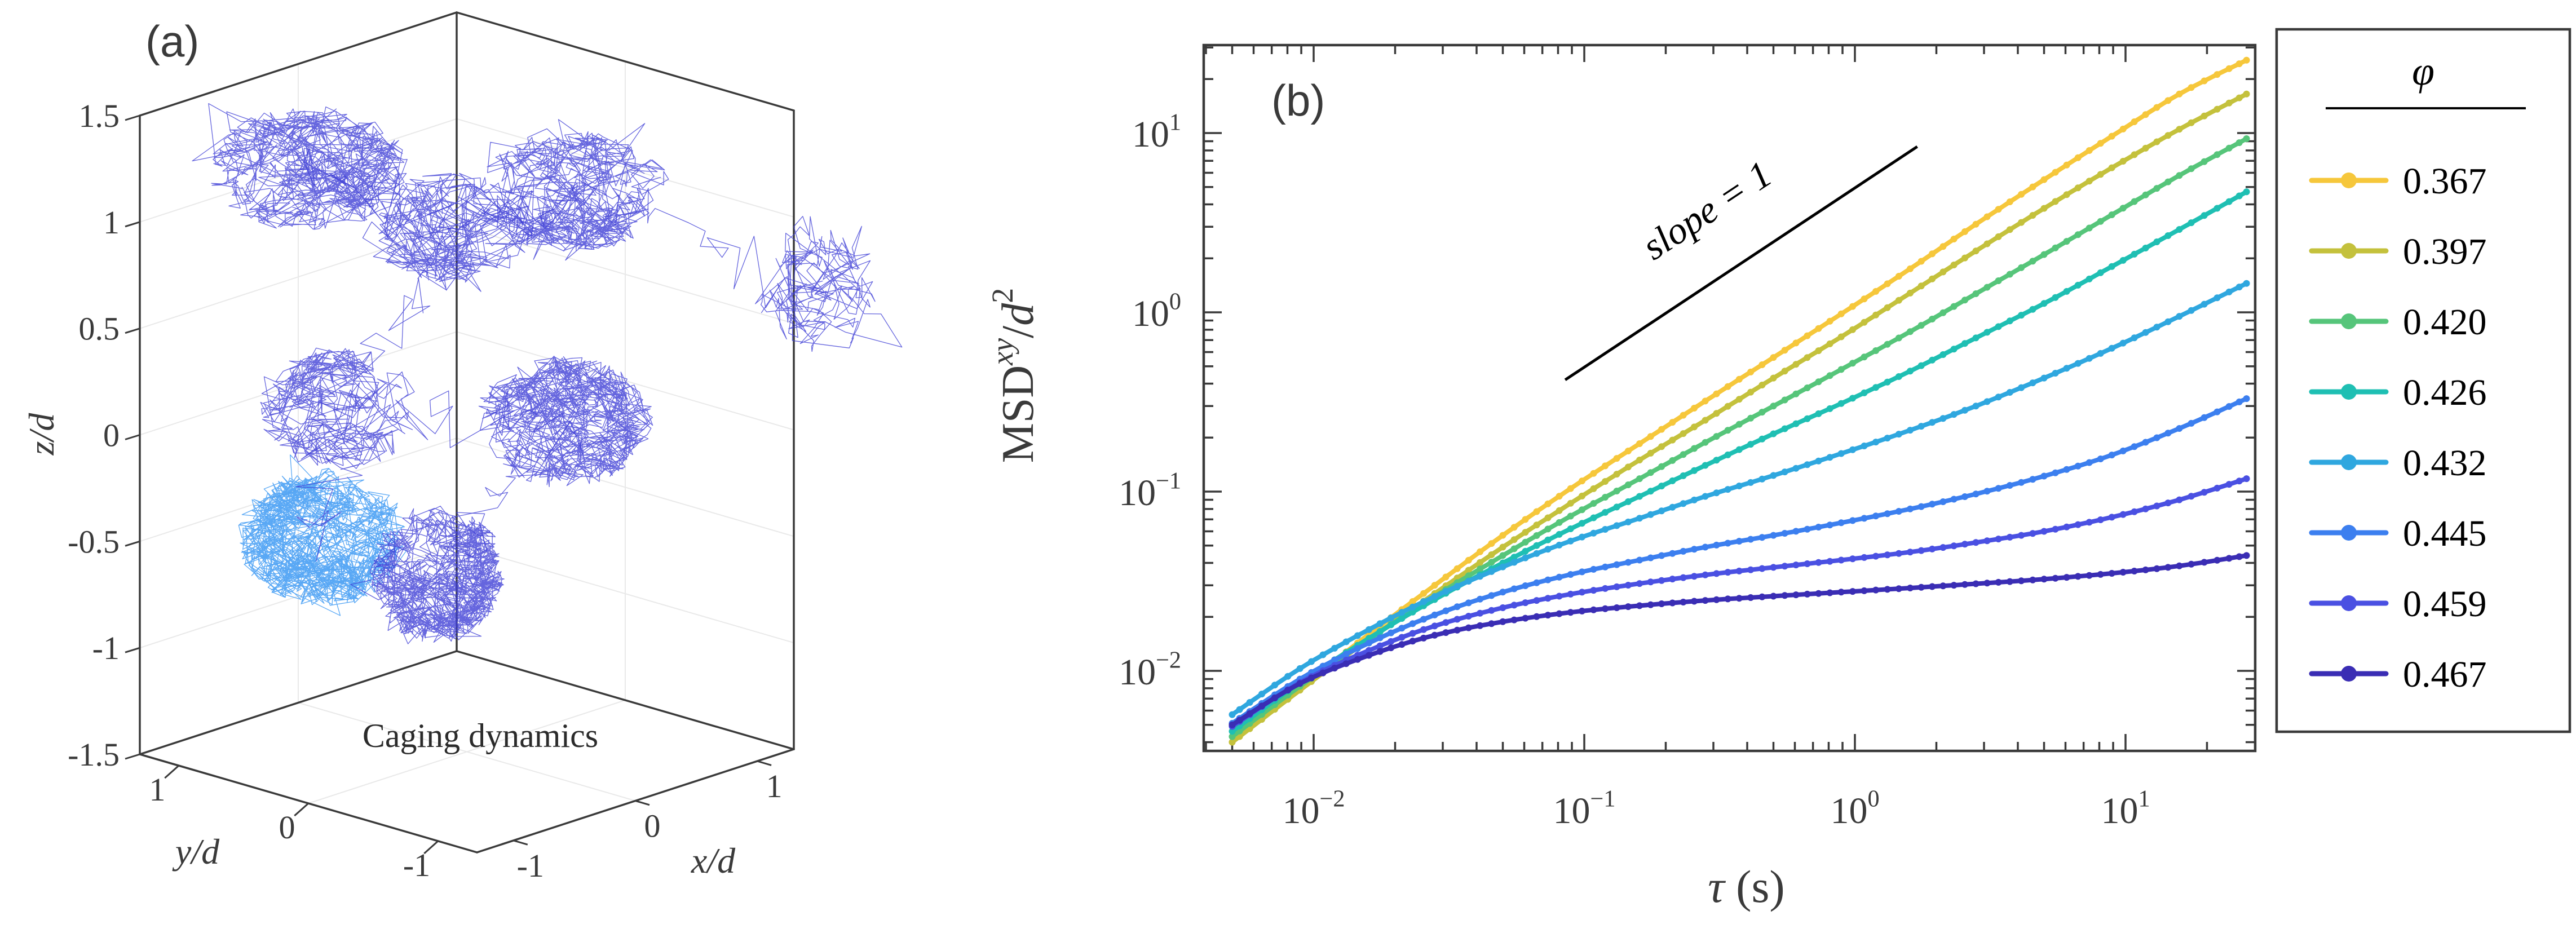 This screenshot has width=2576, height=933. What do you see at coordinates (2398, 604) in the screenshot?
I see `legend-entry: 0.459` at bounding box center [2398, 604].